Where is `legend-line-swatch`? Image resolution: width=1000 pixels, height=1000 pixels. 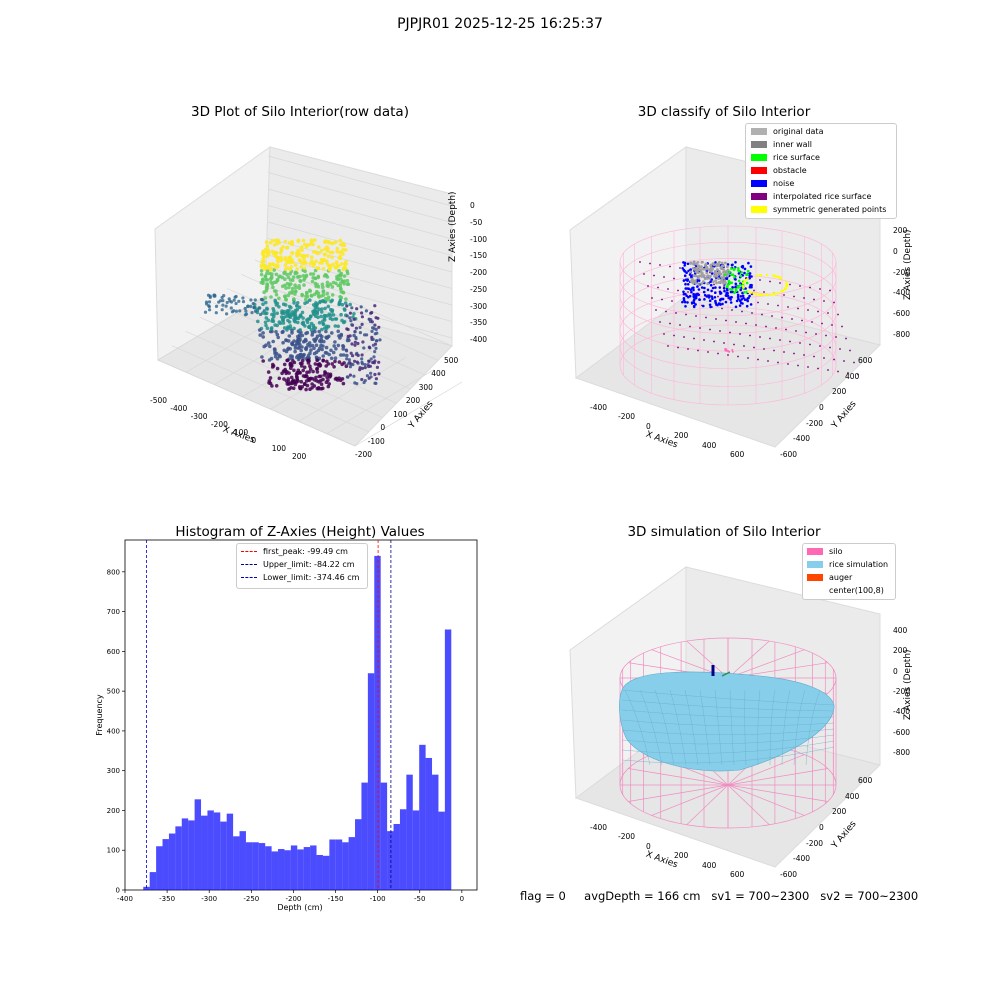 legend-line-swatch is located at coordinates (249, 564).